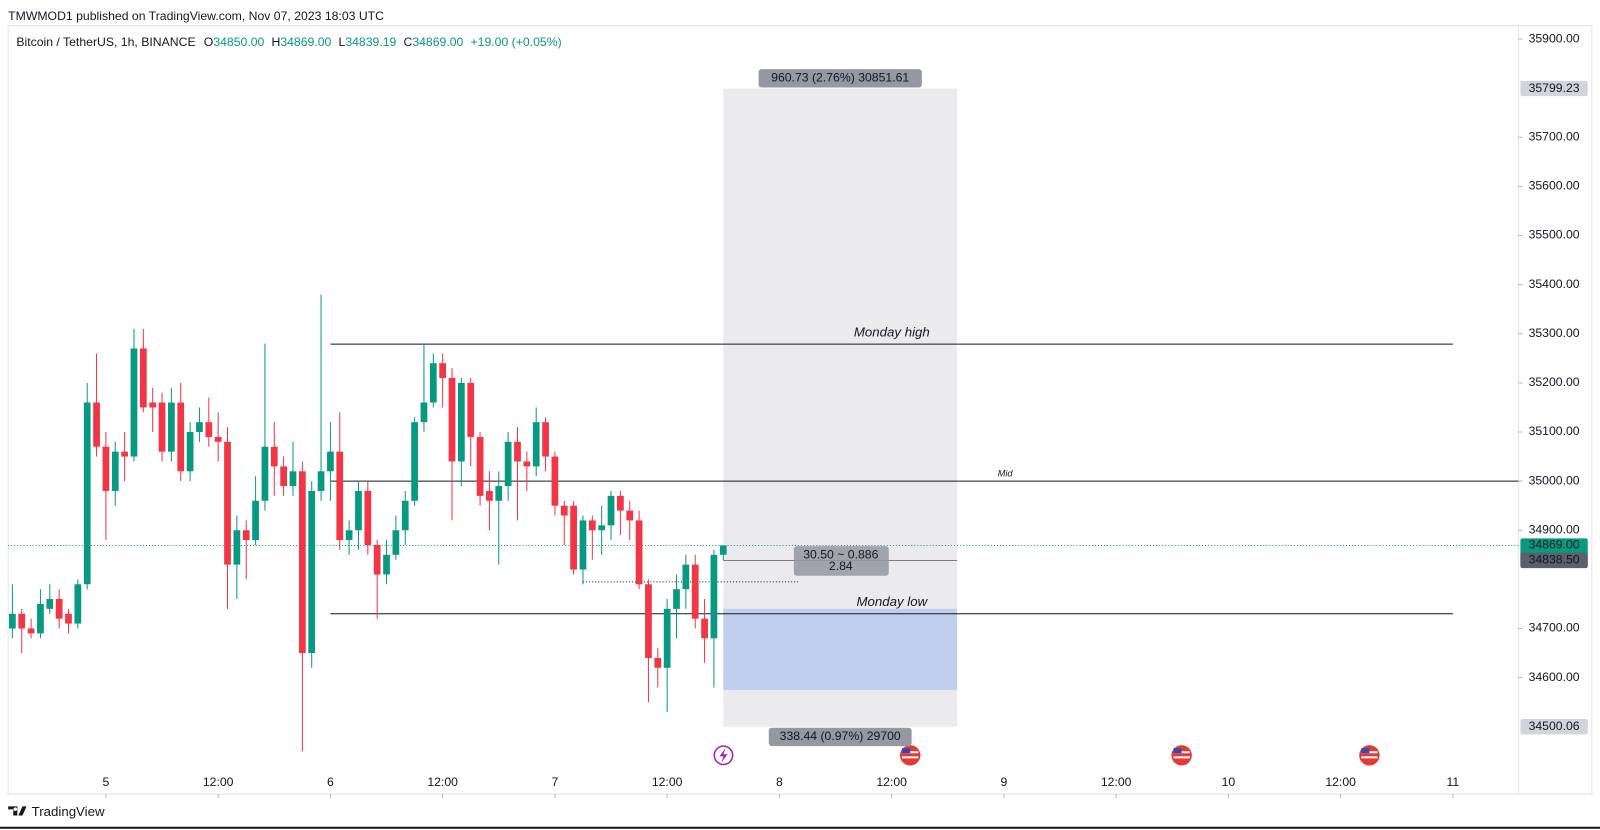 The image size is (1600, 830). Describe the element at coordinates (370, 42) in the screenshot. I see `ohlc-value: 34839.19` at that location.